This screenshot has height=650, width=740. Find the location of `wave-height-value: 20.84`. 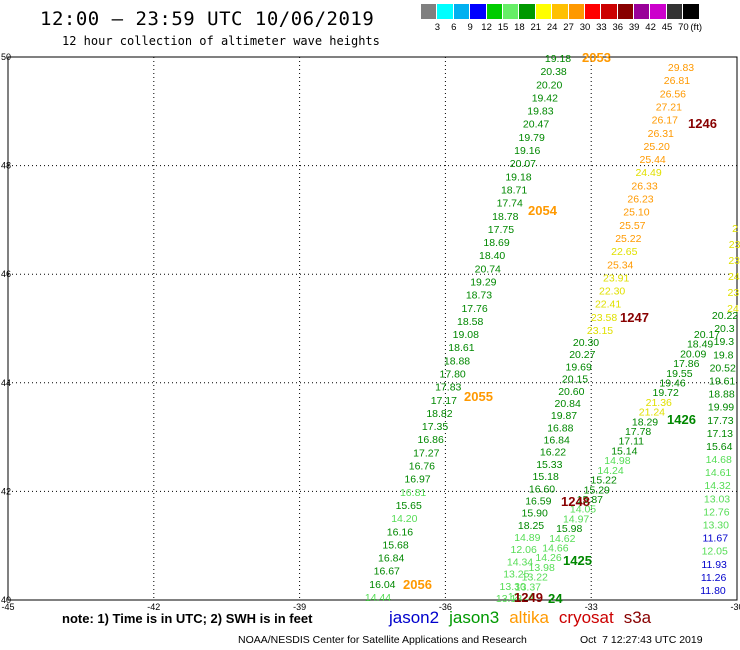

wave-height-value: 20.84 is located at coordinates (568, 404).